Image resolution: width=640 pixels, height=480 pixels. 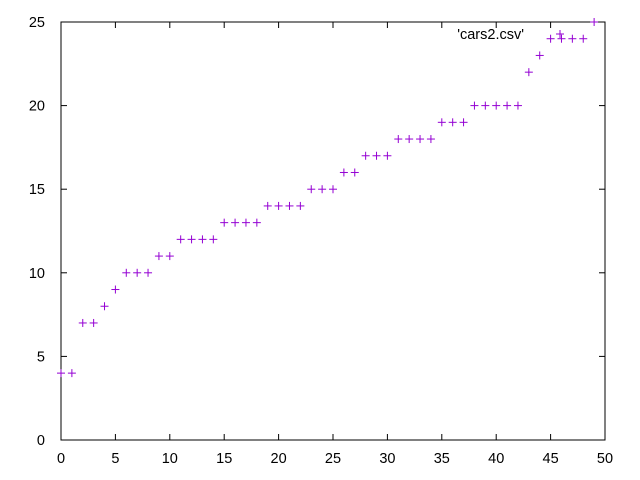 What do you see at coordinates (333, 459) in the screenshot?
I see `x-tick-label: 25` at bounding box center [333, 459].